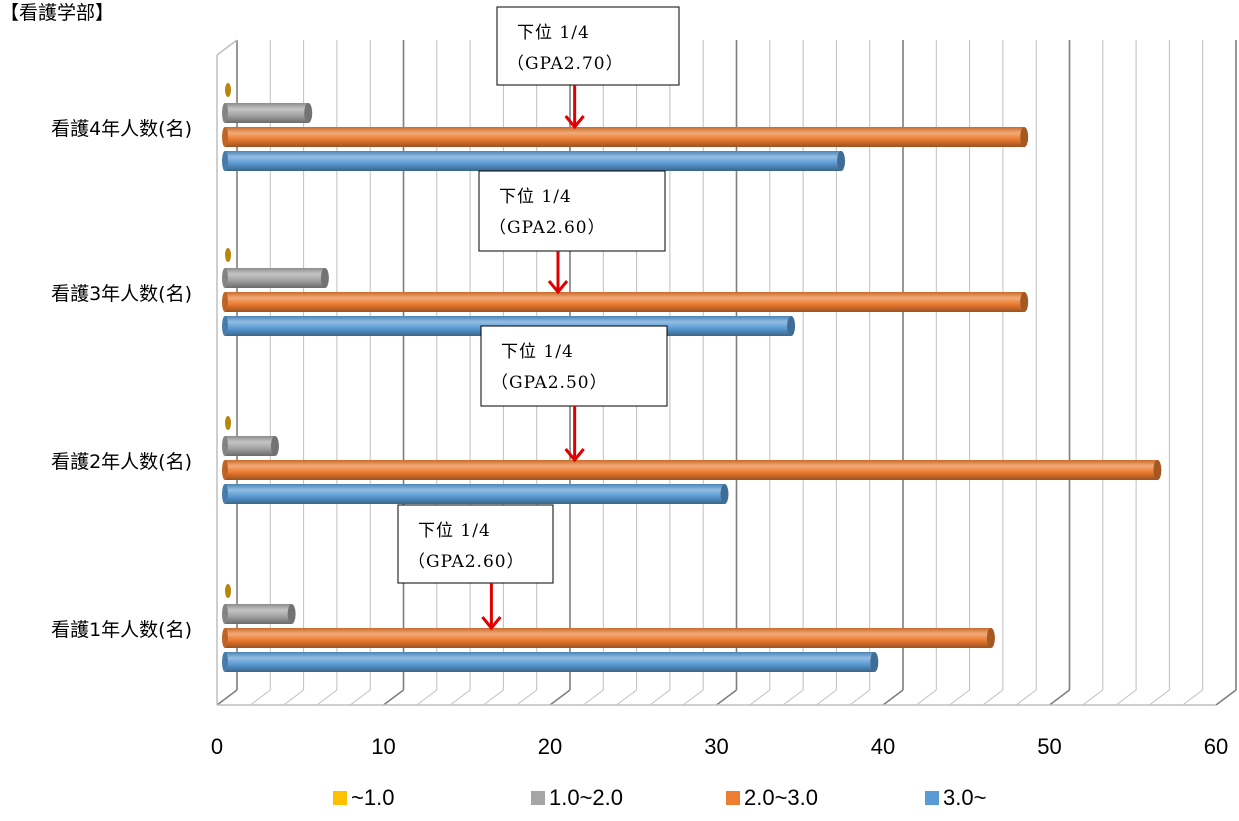  What do you see at coordinates (1049, 746) in the screenshot?
I see `x-tick-label: 50` at bounding box center [1049, 746].